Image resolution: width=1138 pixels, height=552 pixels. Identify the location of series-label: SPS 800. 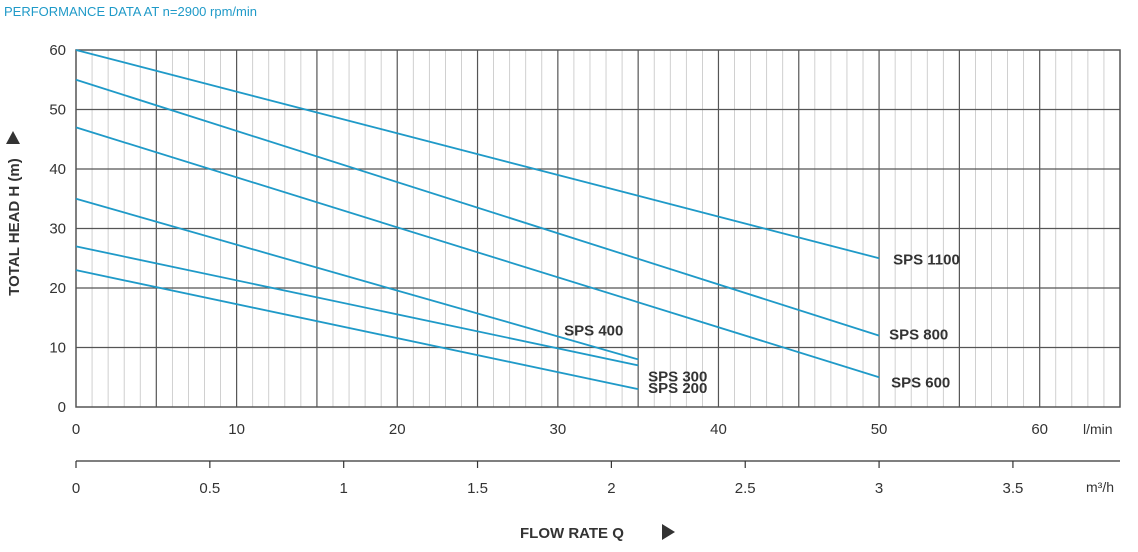
(918, 335).